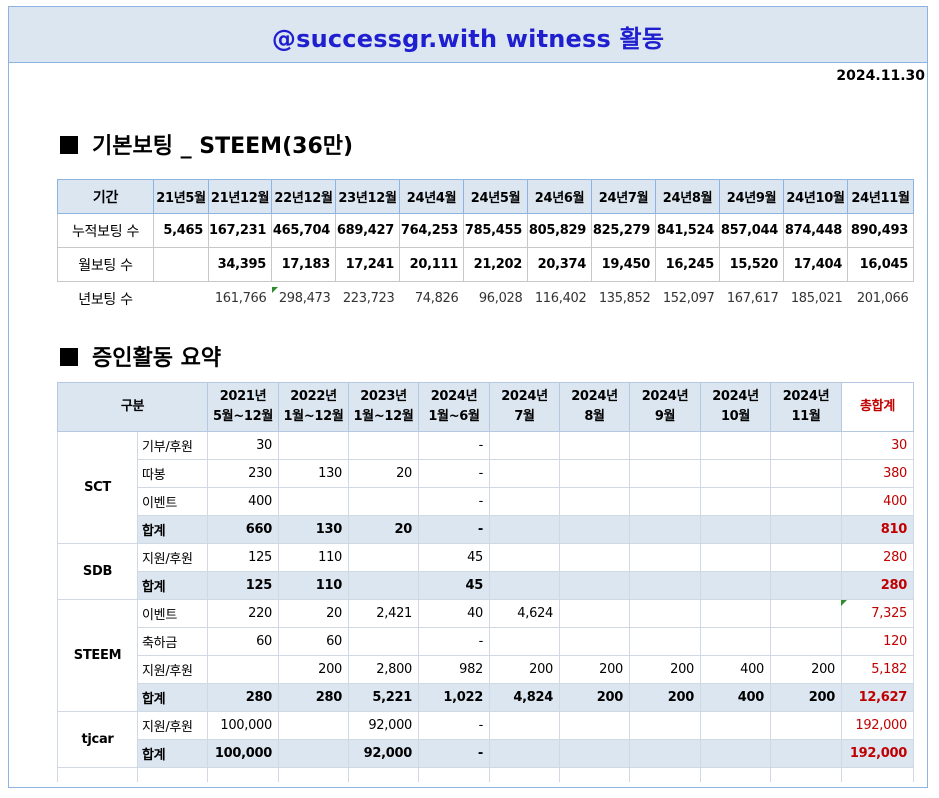 Image resolution: width=939 pixels, height=798 pixels. I want to click on voting-value-cell: 465,704, so click(303, 230).